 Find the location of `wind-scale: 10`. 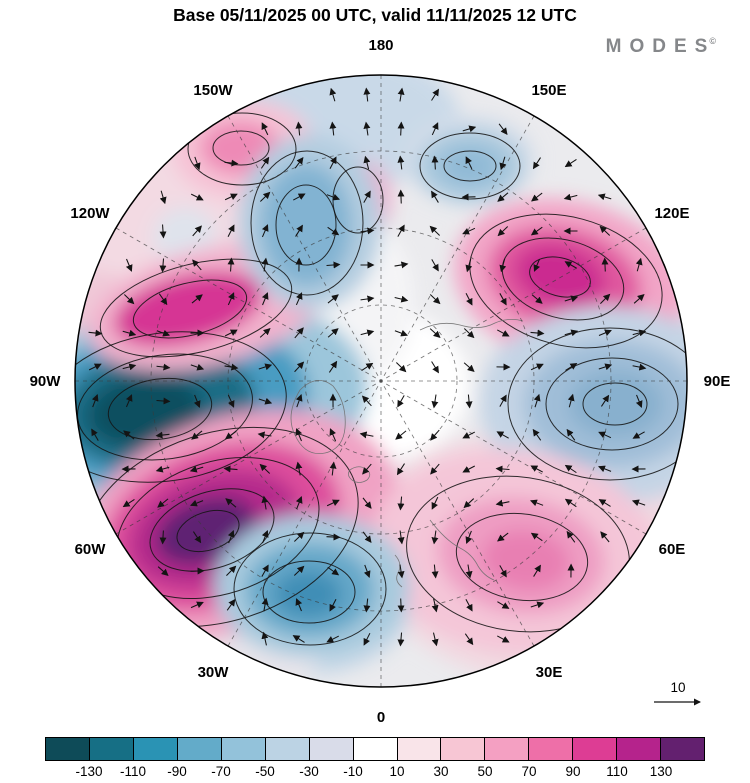

wind-scale: 10 is located at coordinates (678, 695).